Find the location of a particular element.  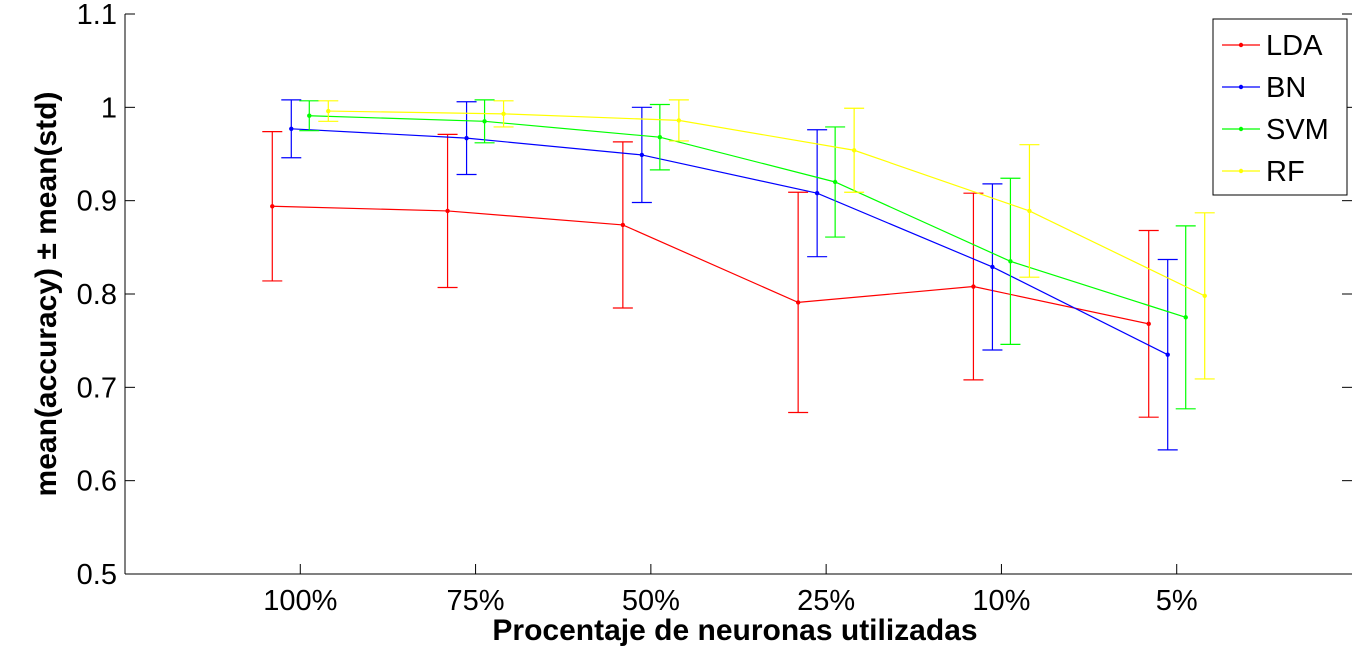

y-tick-label: 0.6 is located at coordinates (97, 482).